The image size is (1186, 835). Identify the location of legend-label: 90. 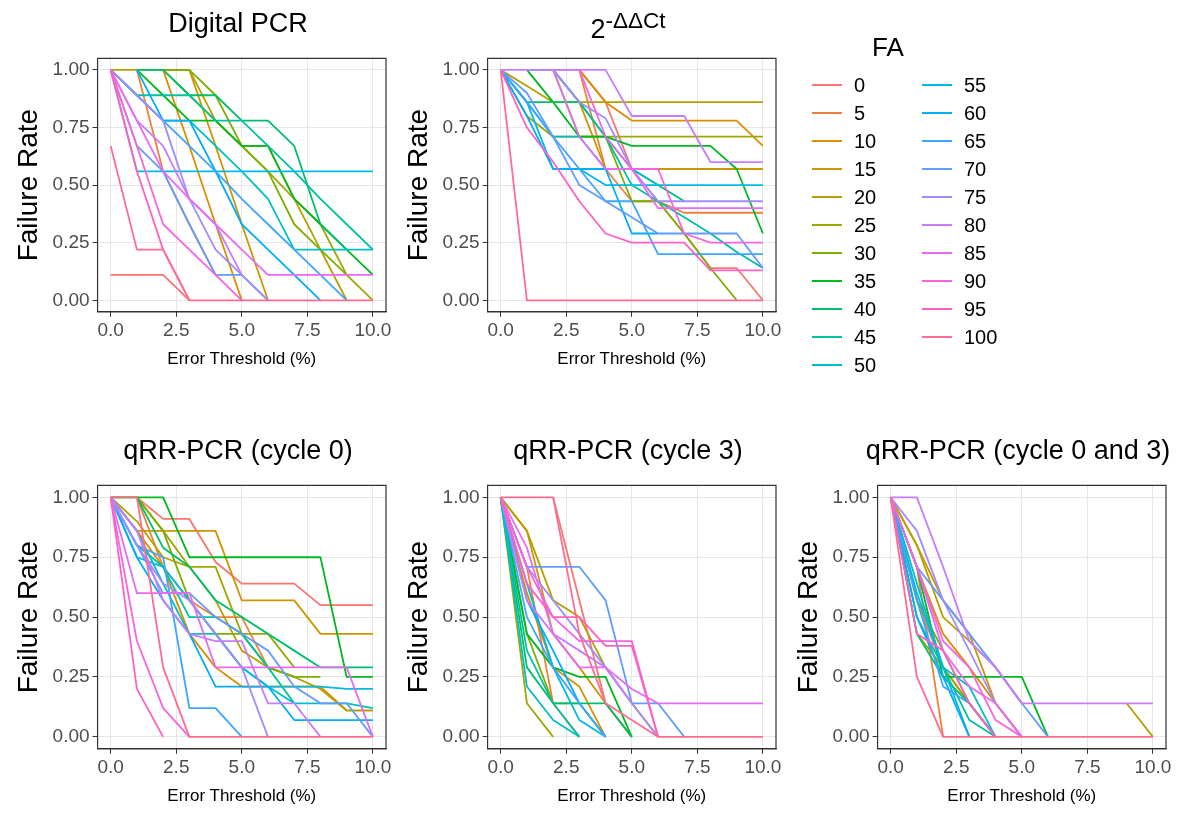
(975, 281).